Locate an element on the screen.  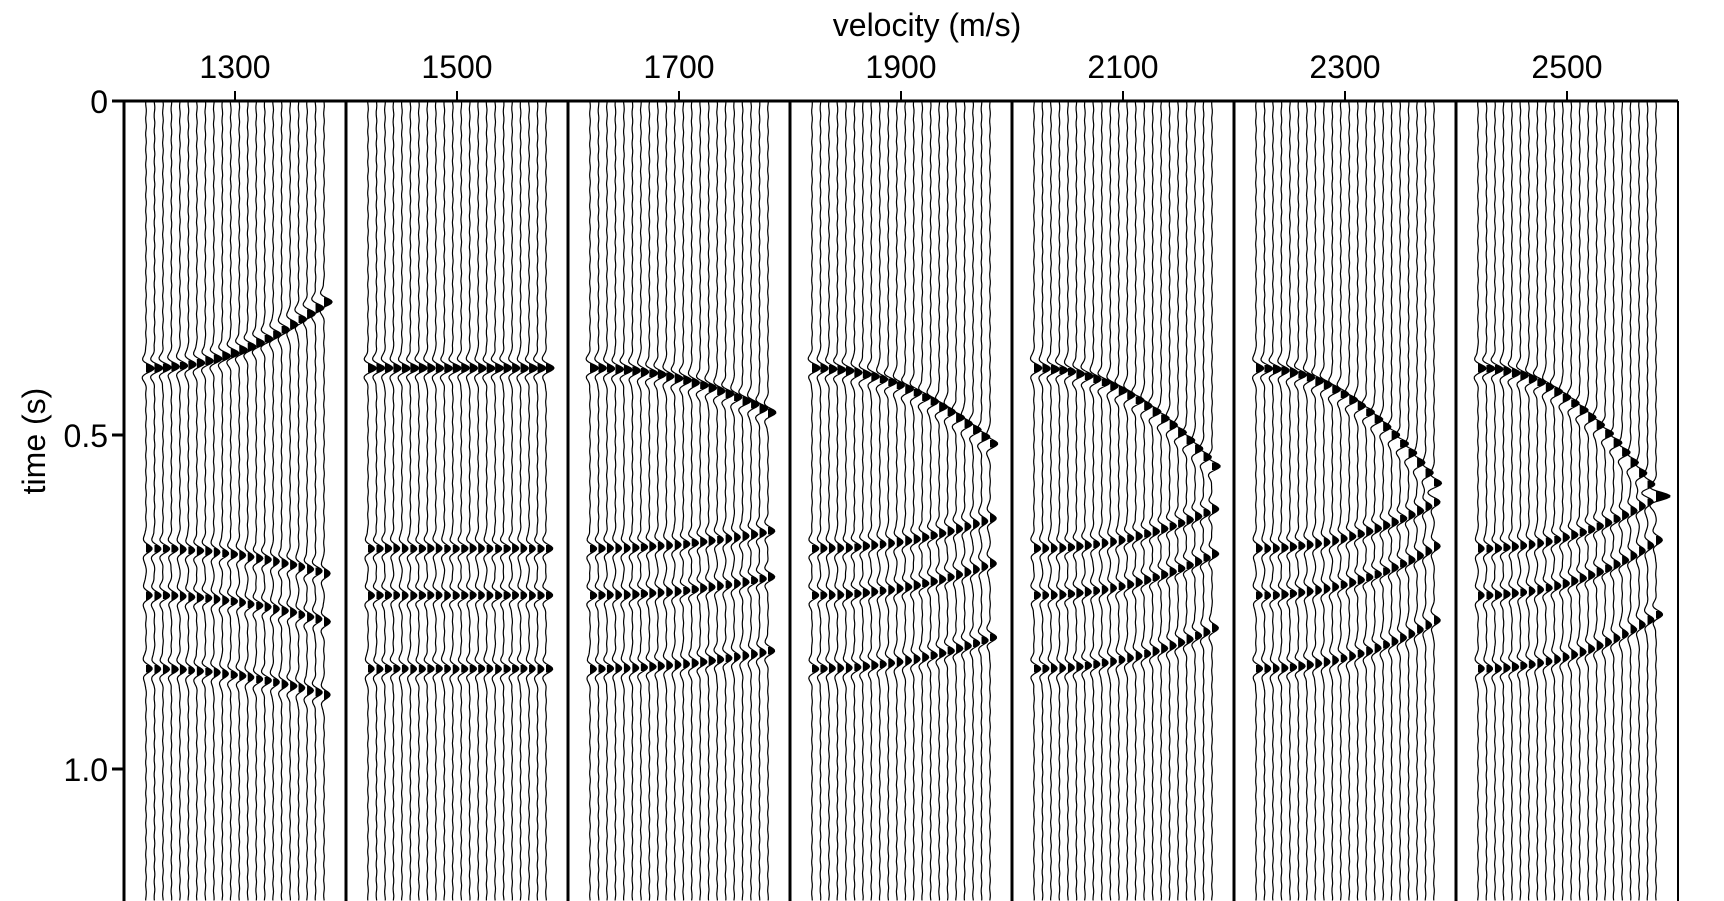
y-tick-labels: 0 0.5 1.0 is located at coordinates (86, 436).